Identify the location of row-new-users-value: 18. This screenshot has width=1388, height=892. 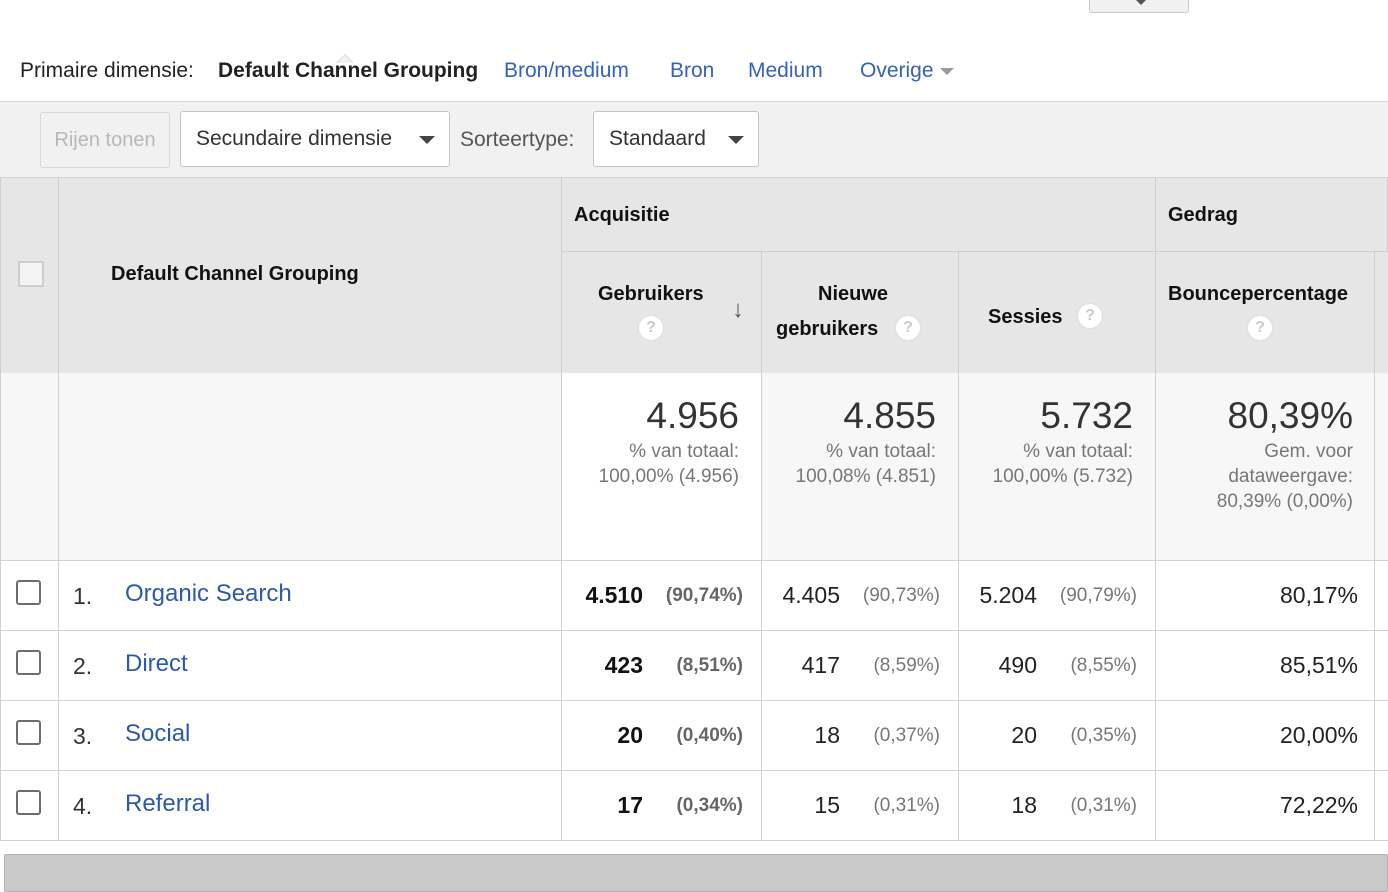
(827, 735).